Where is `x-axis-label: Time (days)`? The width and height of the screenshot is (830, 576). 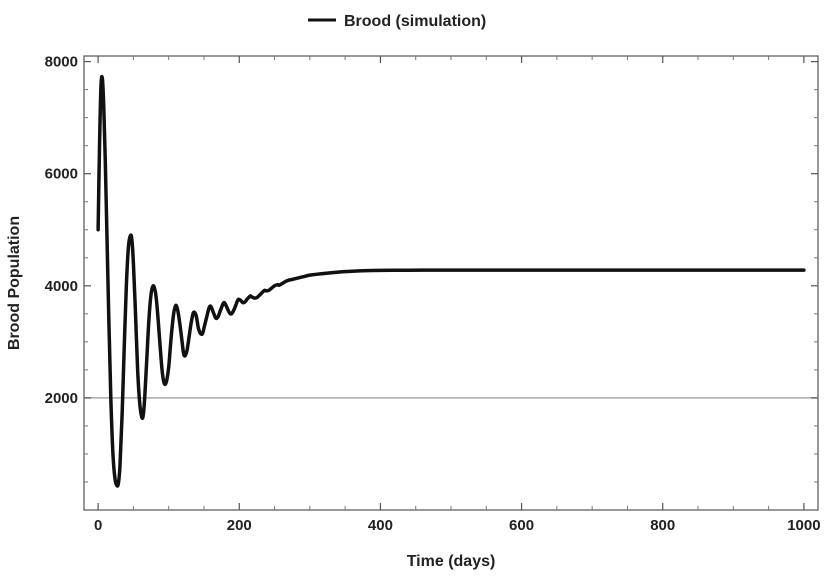 x-axis-label: Time (days) is located at coordinates (451, 561).